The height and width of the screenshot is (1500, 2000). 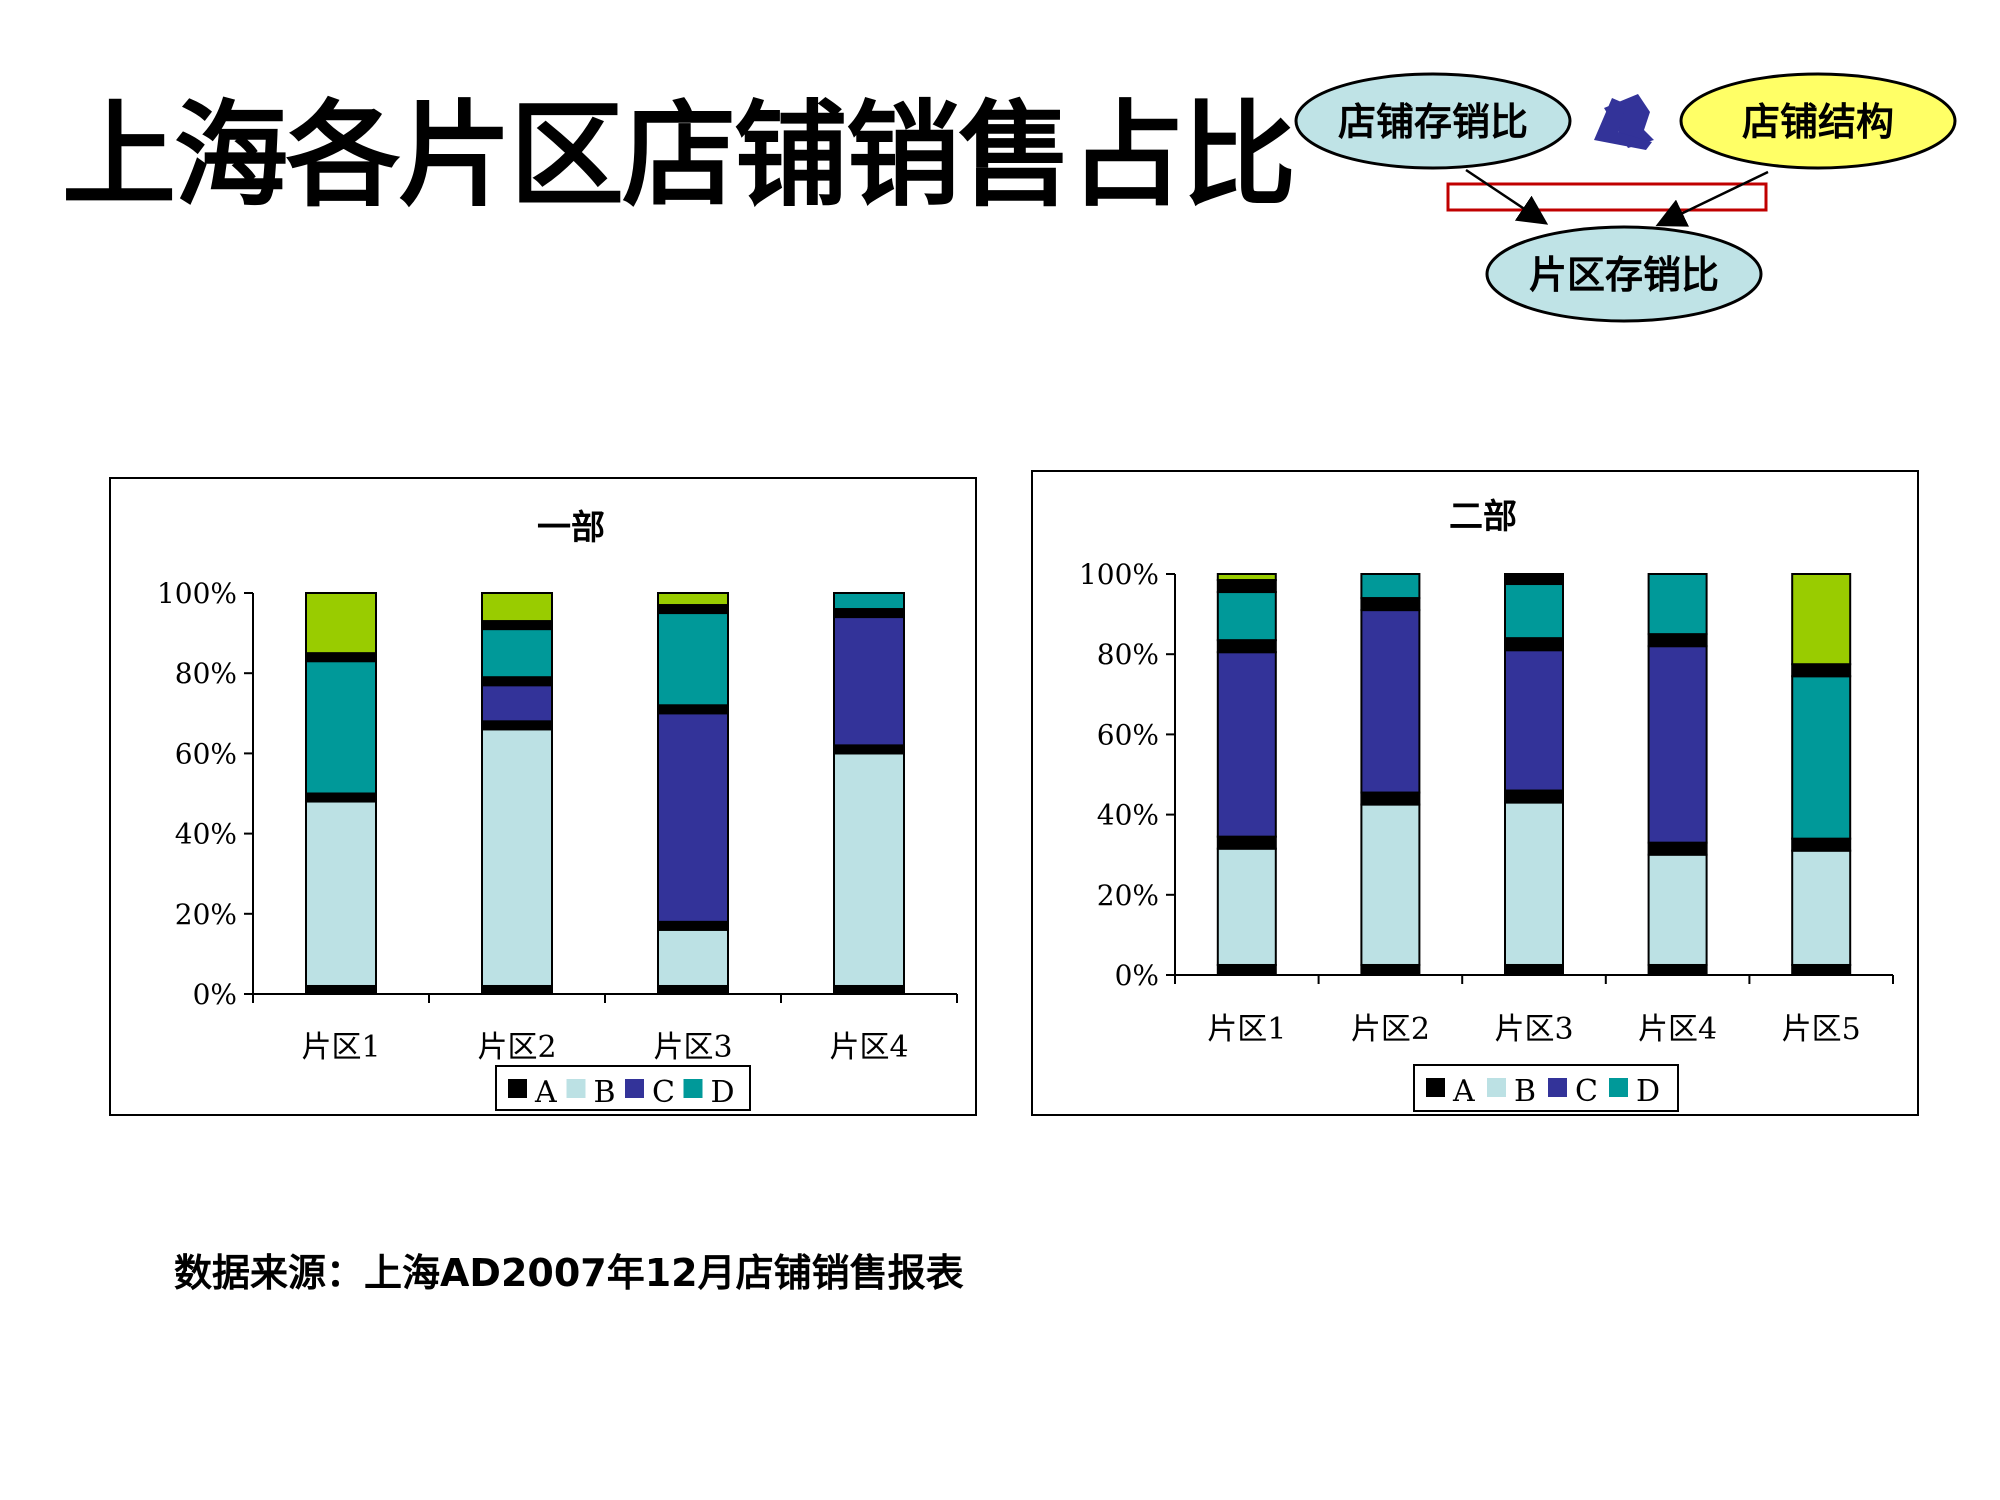 I want to click on source-note: 数据来源：上海AD2007年12月店铺销售报表, so click(x=569, y=1273).